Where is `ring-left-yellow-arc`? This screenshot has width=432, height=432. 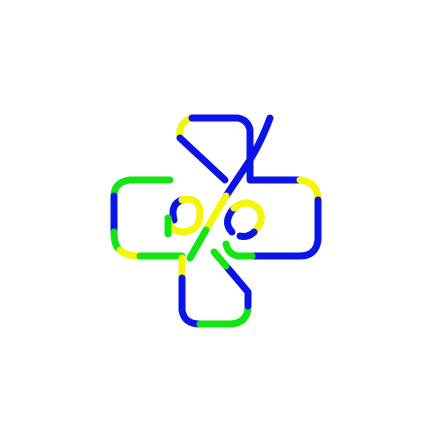 ring-left-yellow-arc is located at coordinates (184, 215).